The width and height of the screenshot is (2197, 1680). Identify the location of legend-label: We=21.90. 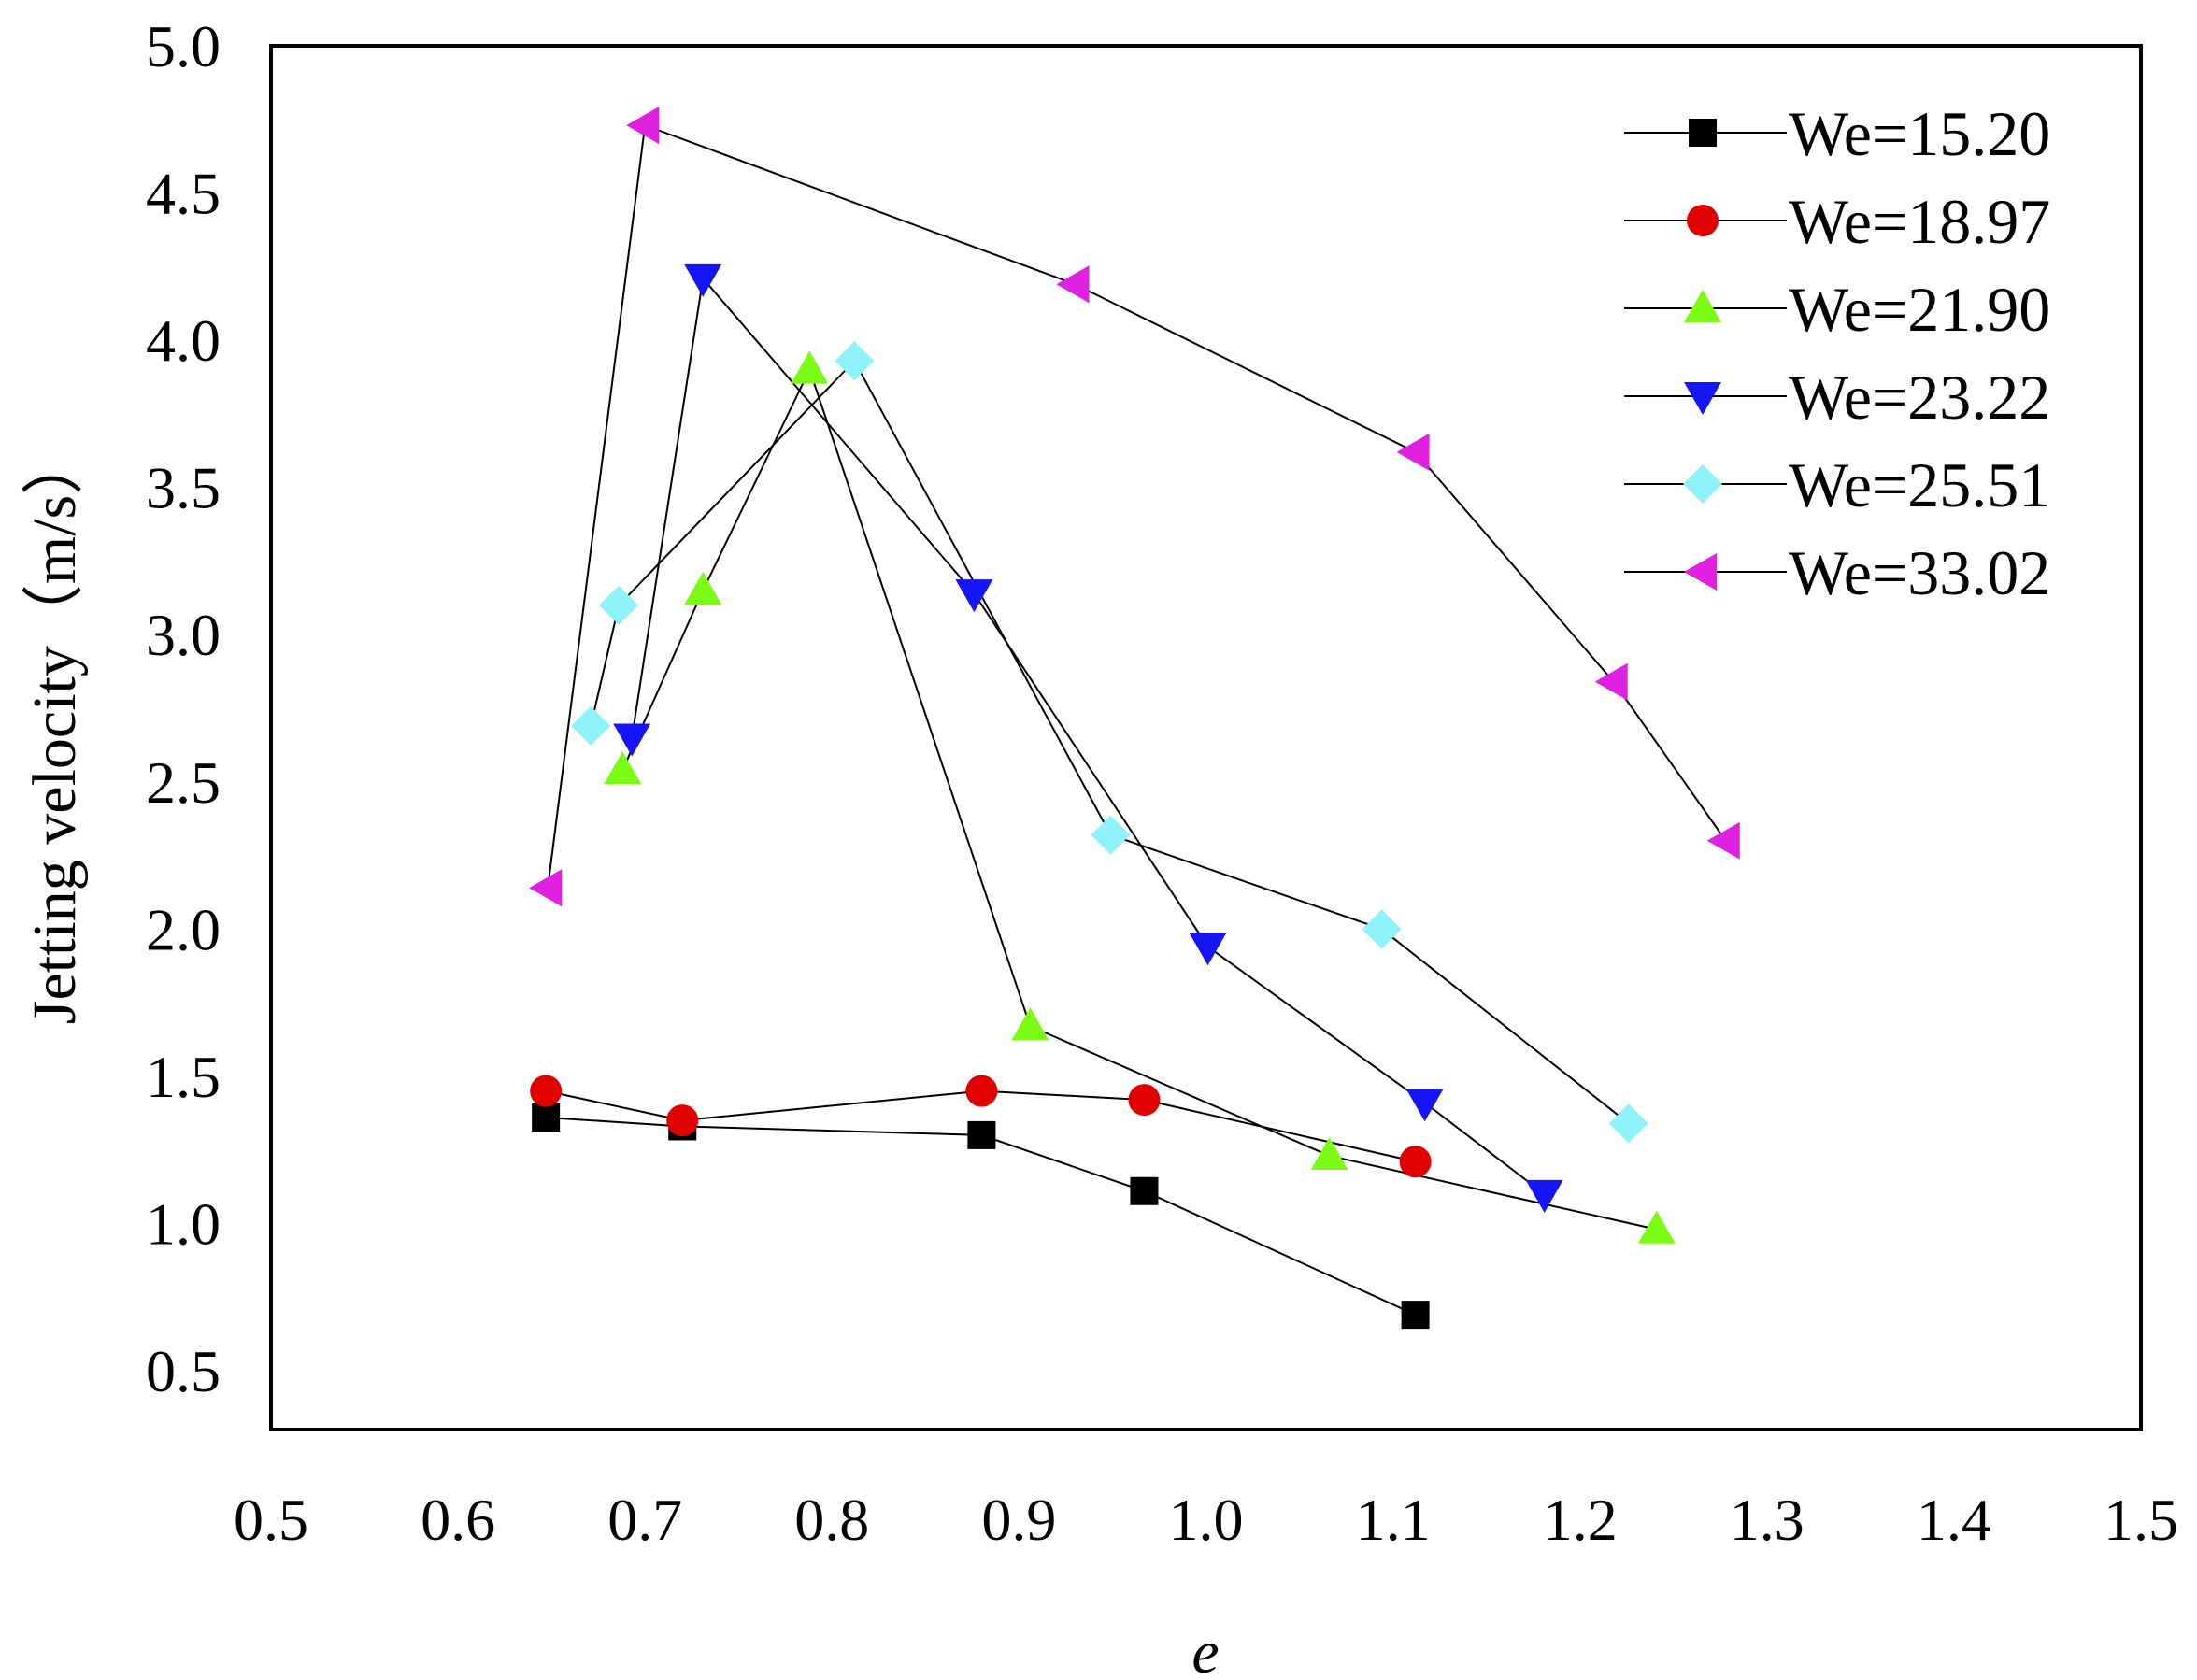
(1919, 309).